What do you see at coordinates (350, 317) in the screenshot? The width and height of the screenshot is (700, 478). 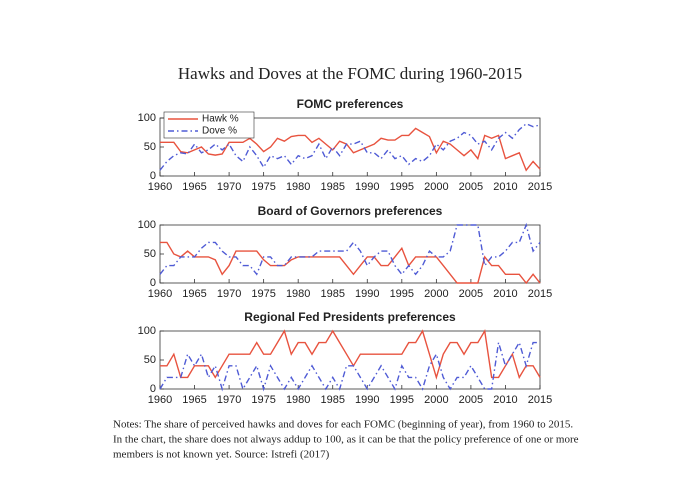 I see `chart-title: Regional Fed Presidents preferences` at bounding box center [350, 317].